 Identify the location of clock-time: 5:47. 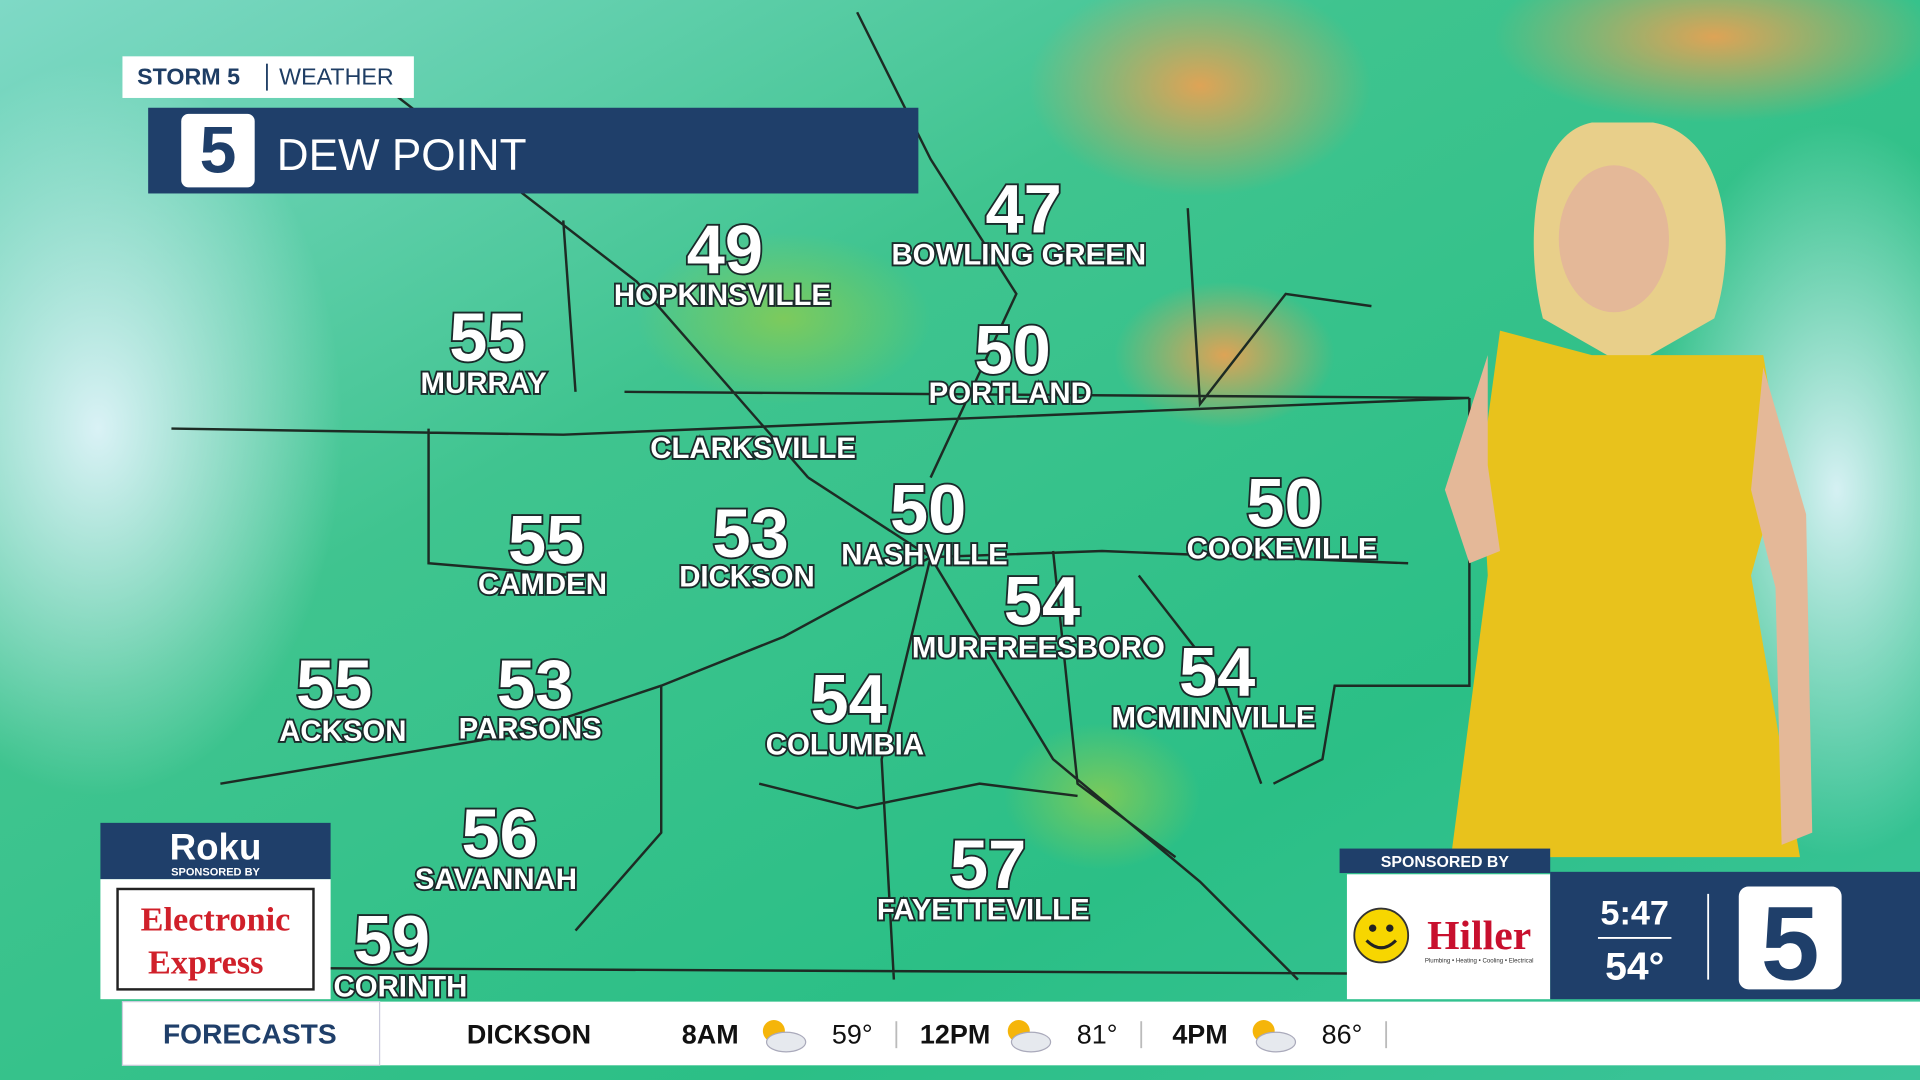
(1634, 913).